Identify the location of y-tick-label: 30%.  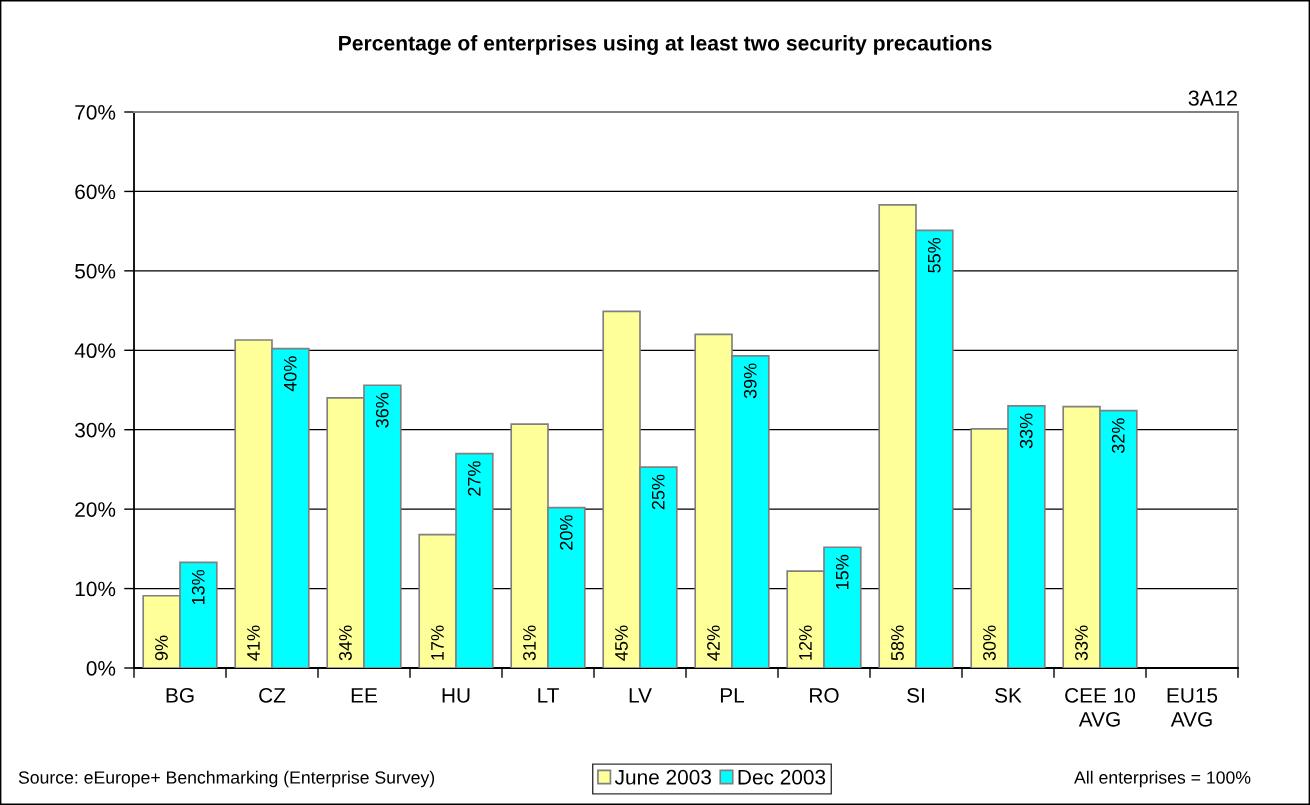
(95, 430).